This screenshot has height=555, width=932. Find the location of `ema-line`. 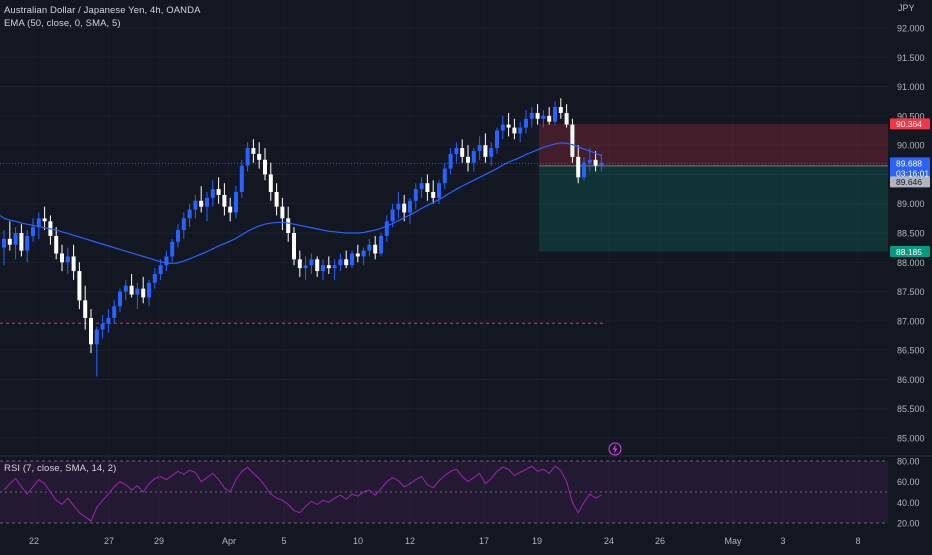

ema-line is located at coordinates (301, 203).